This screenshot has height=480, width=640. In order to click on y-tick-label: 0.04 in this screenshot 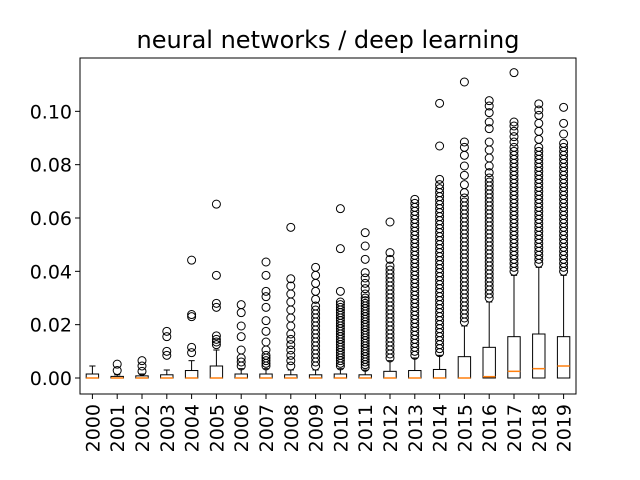, I will do `click(51, 272)`.